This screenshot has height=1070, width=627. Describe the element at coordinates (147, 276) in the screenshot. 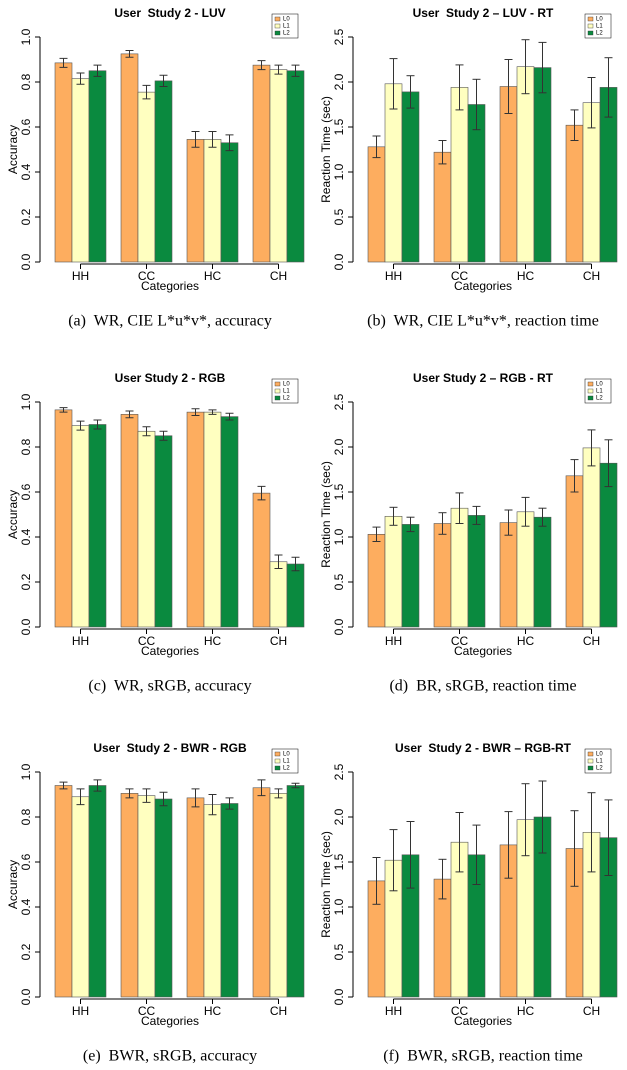

I see `x-tick-label: CC` at that location.